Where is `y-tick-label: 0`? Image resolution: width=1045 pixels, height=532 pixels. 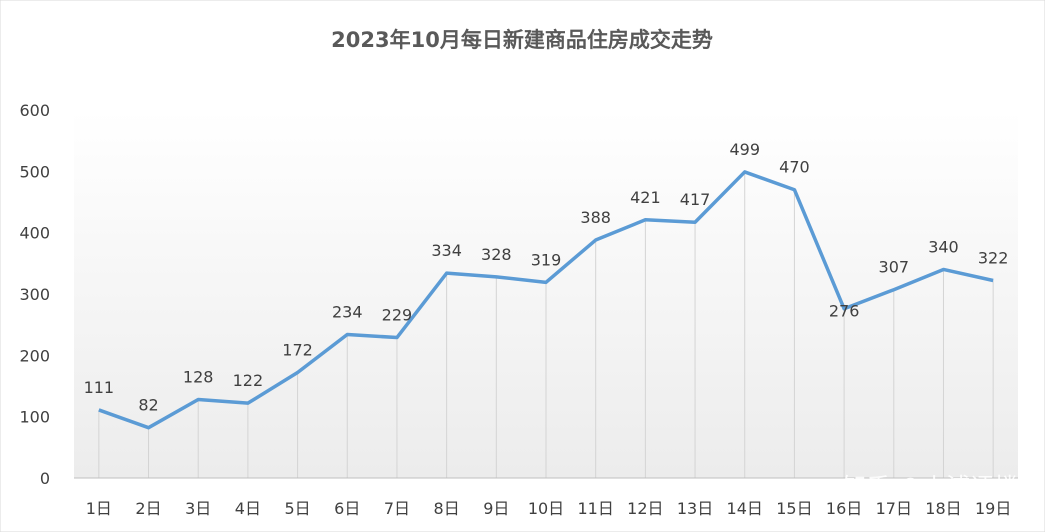 y-tick-label: 0 is located at coordinates (45, 478).